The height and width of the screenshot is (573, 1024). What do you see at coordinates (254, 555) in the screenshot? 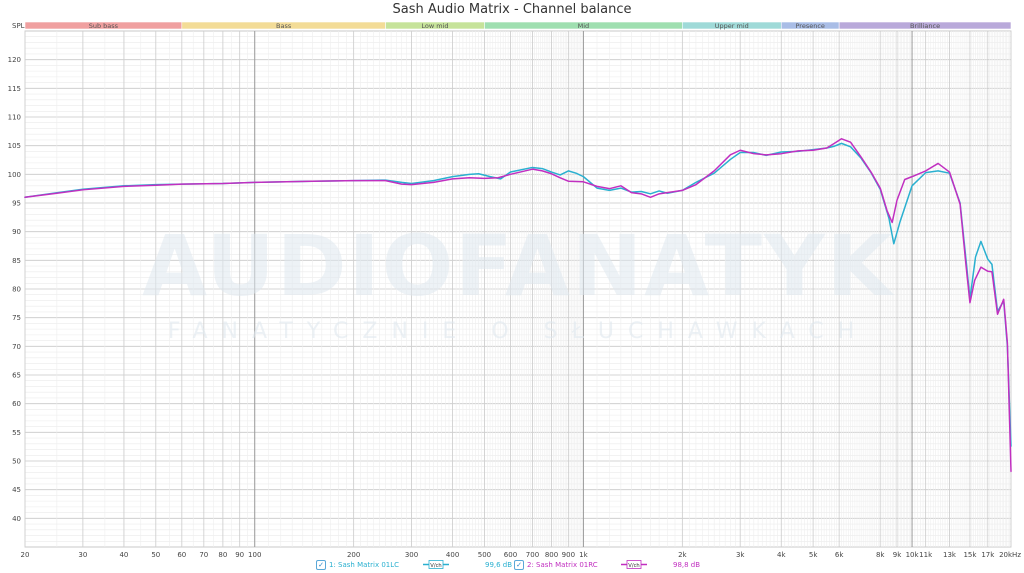
I see `x-tick-label: 100` at bounding box center [254, 555].